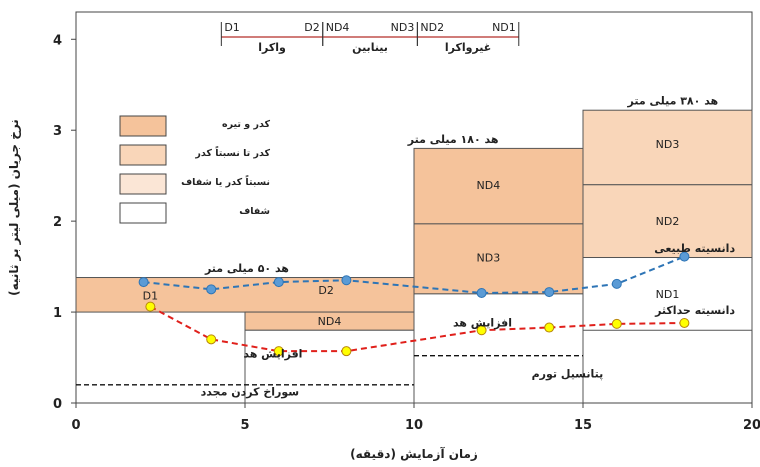  Describe the element at coordinates (150, 296) in the screenshot. I see `region-tag-0: D1` at that location.